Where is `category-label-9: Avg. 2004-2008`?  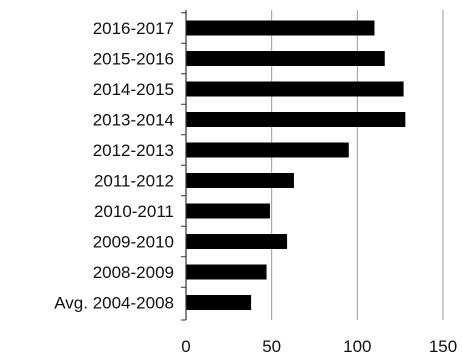 category-label-9: Avg. 2004-2008 is located at coordinates (114, 303).